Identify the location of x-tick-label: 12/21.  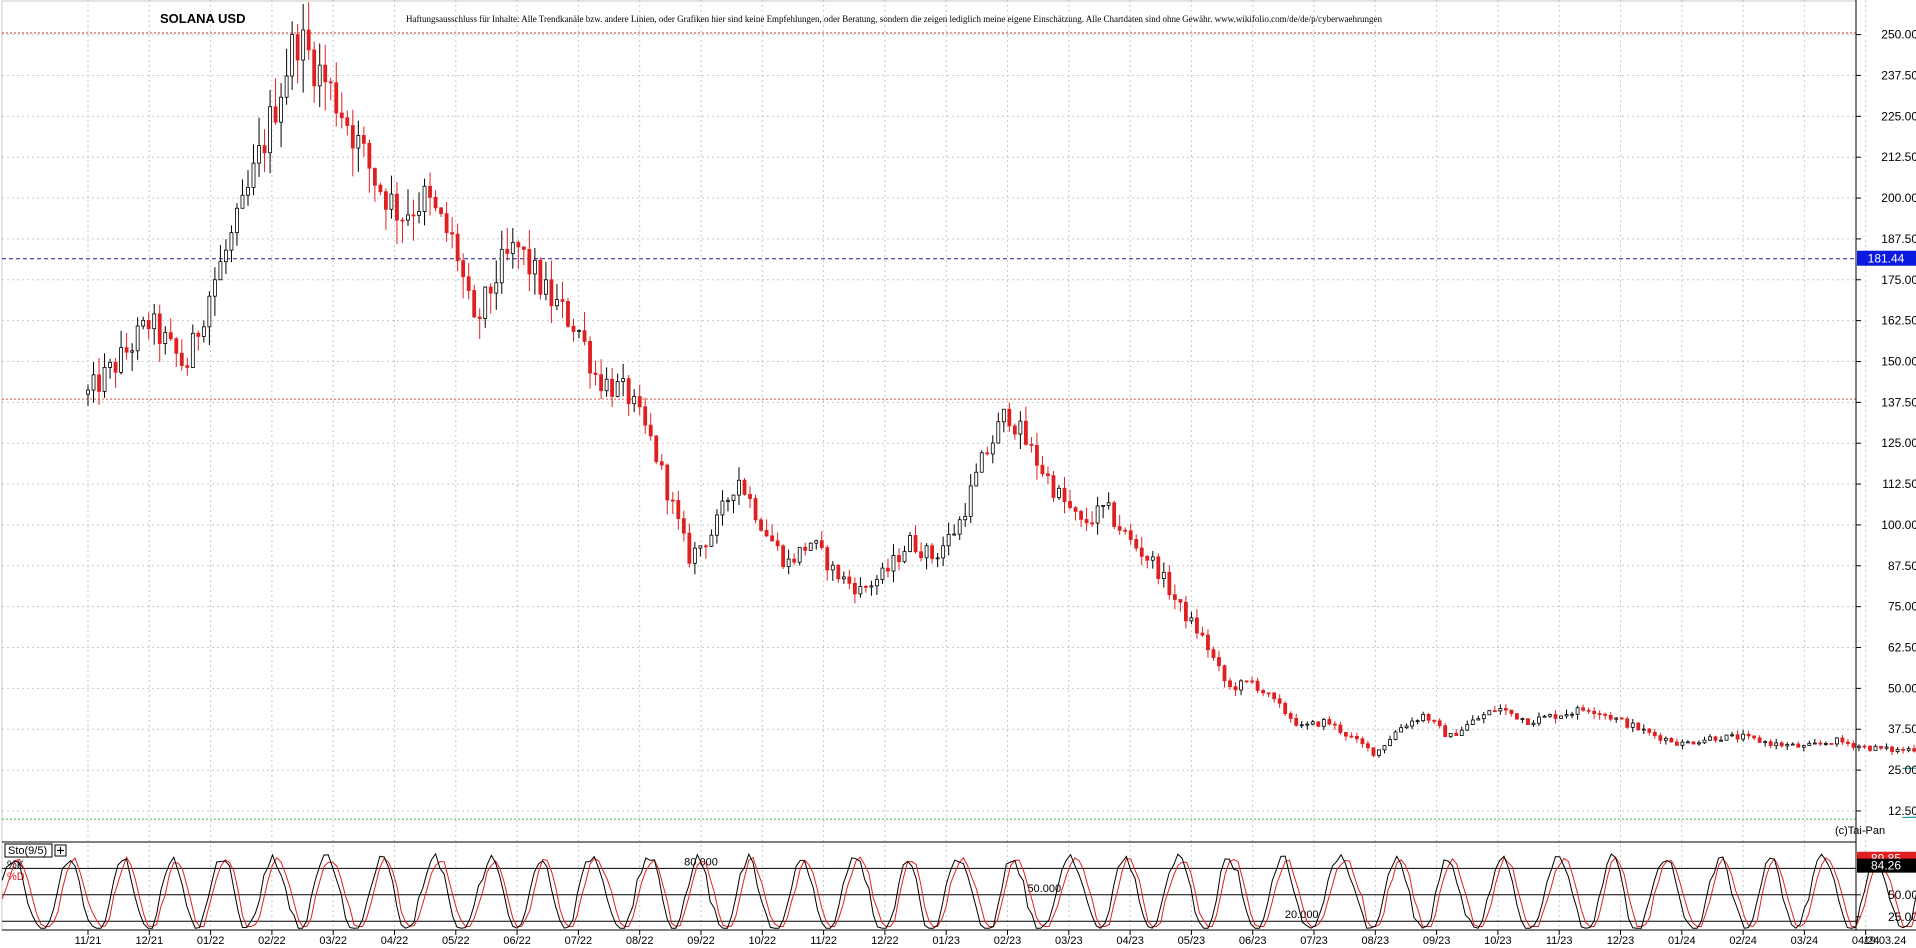
(150, 941).